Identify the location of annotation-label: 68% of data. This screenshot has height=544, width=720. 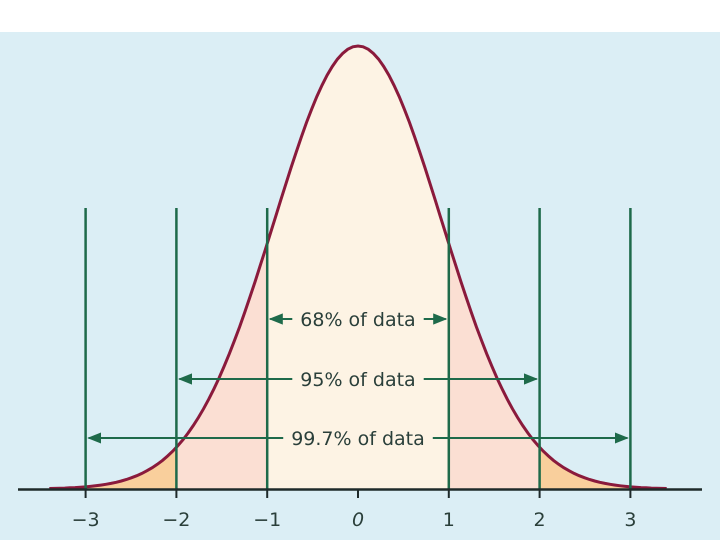
(357, 320).